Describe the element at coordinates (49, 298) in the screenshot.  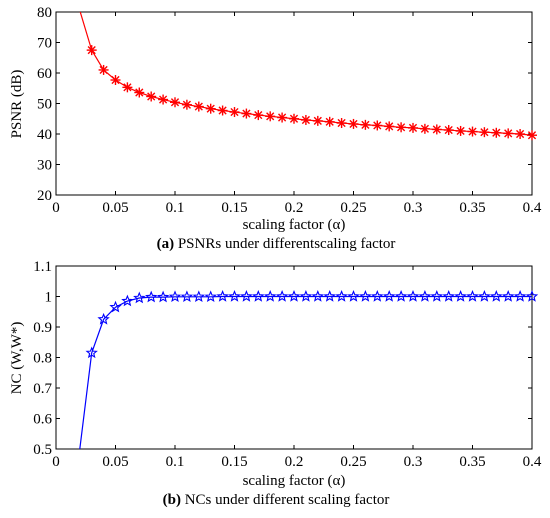
I see `y-tick-label: 1` at that location.